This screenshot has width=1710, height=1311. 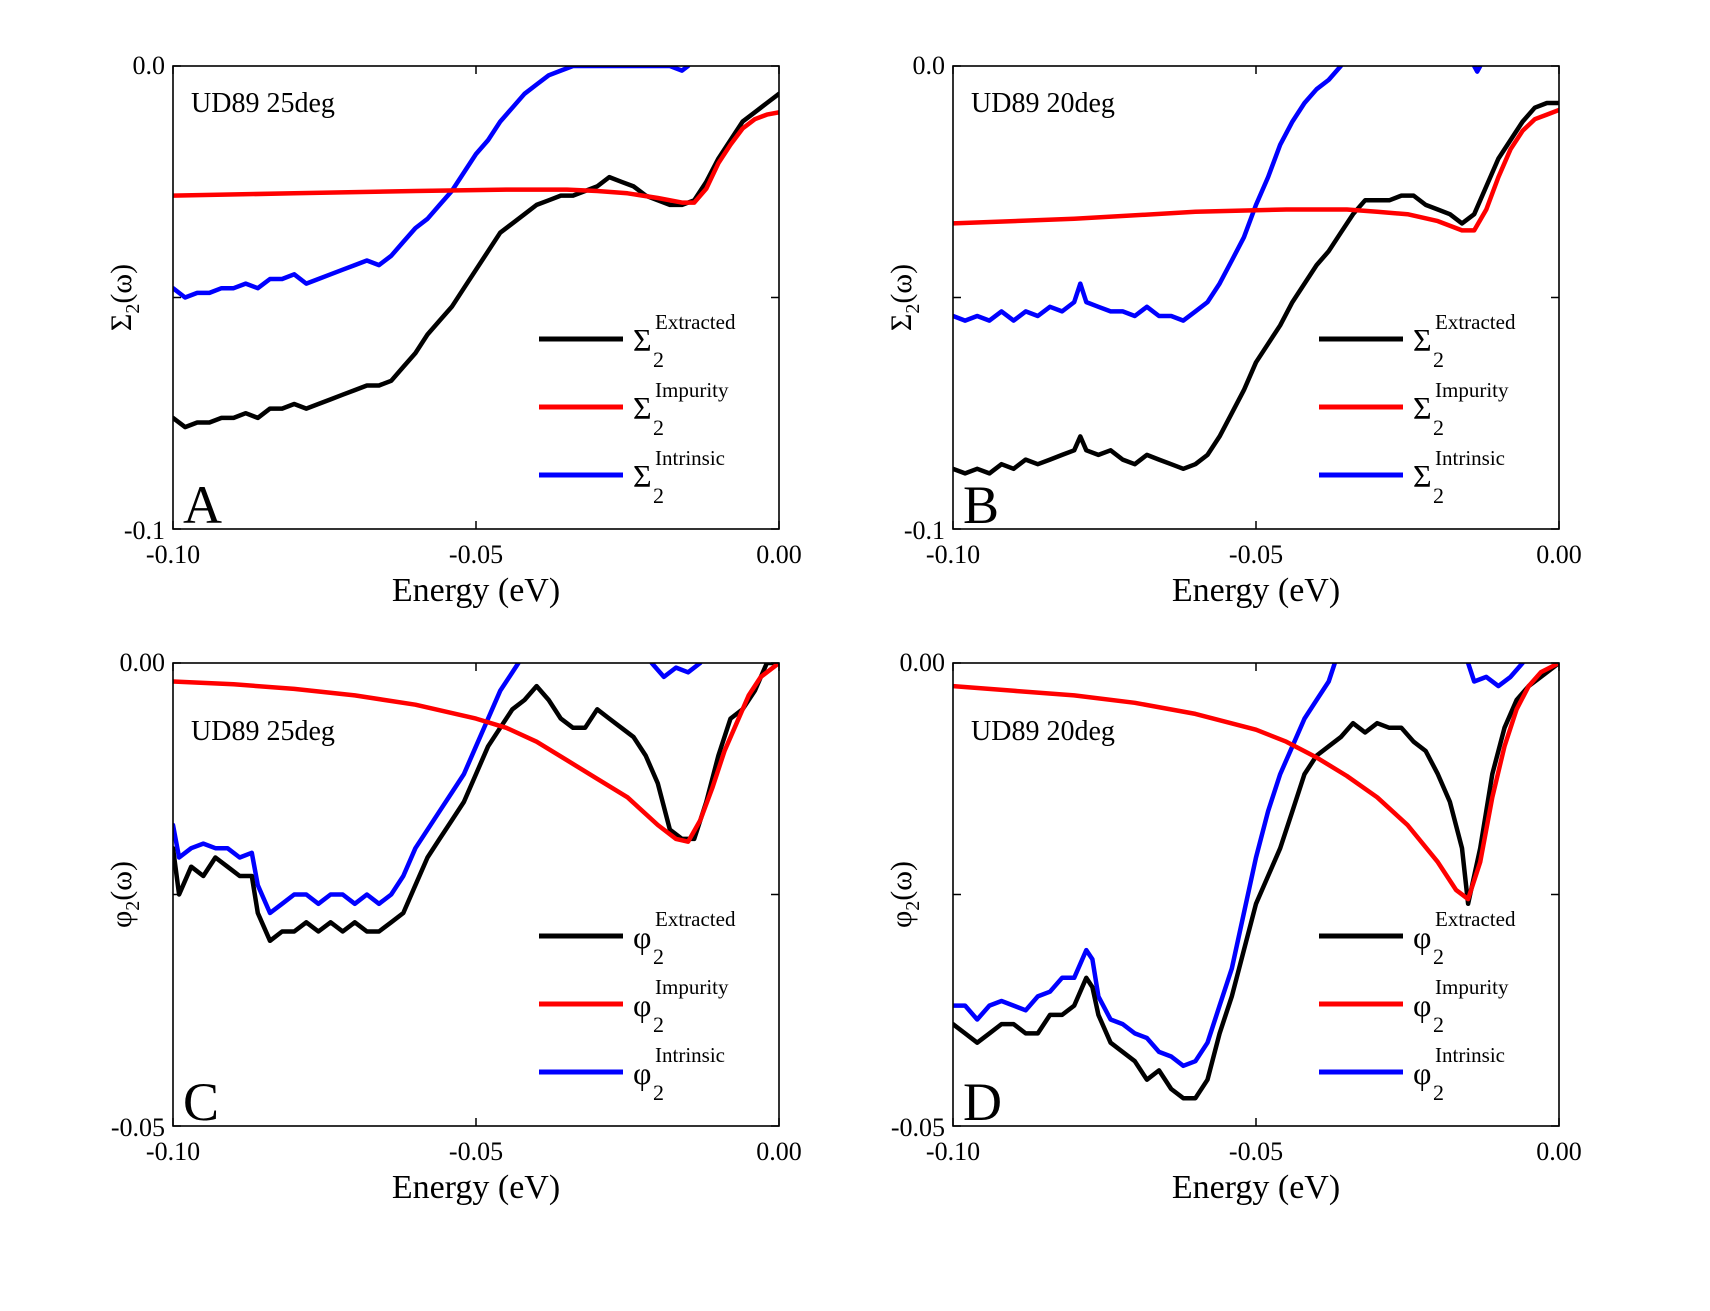 I want to click on panel-letter: A, so click(x=202, y=505).